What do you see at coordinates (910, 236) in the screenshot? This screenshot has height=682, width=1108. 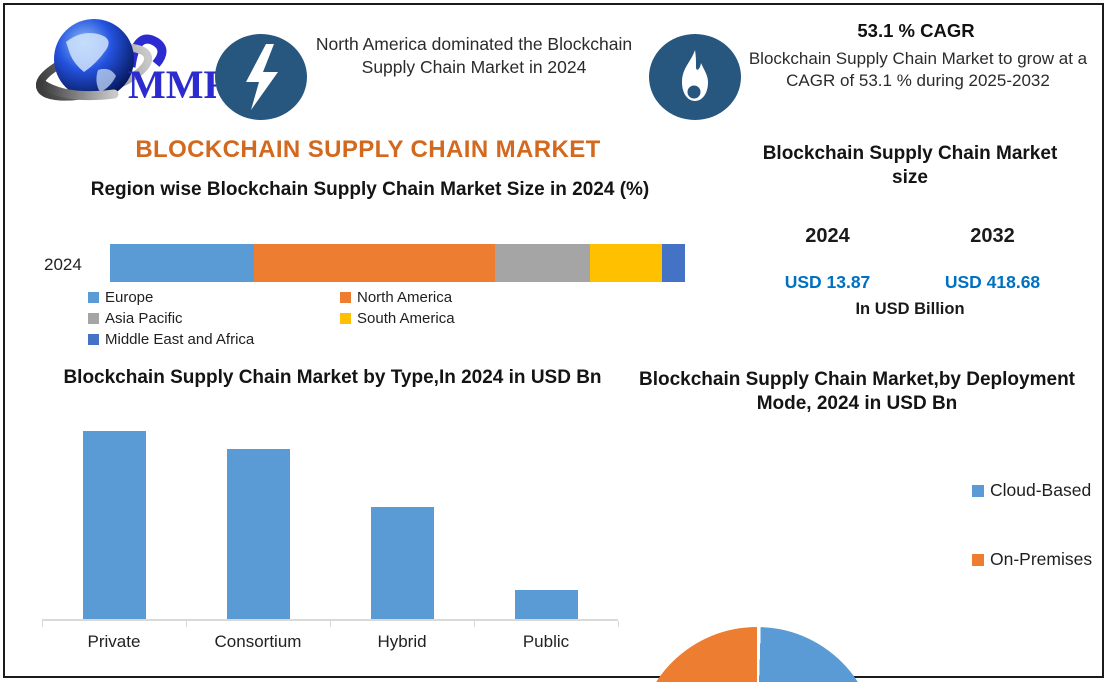 I see `market-size-years: 2024 2032` at bounding box center [910, 236].